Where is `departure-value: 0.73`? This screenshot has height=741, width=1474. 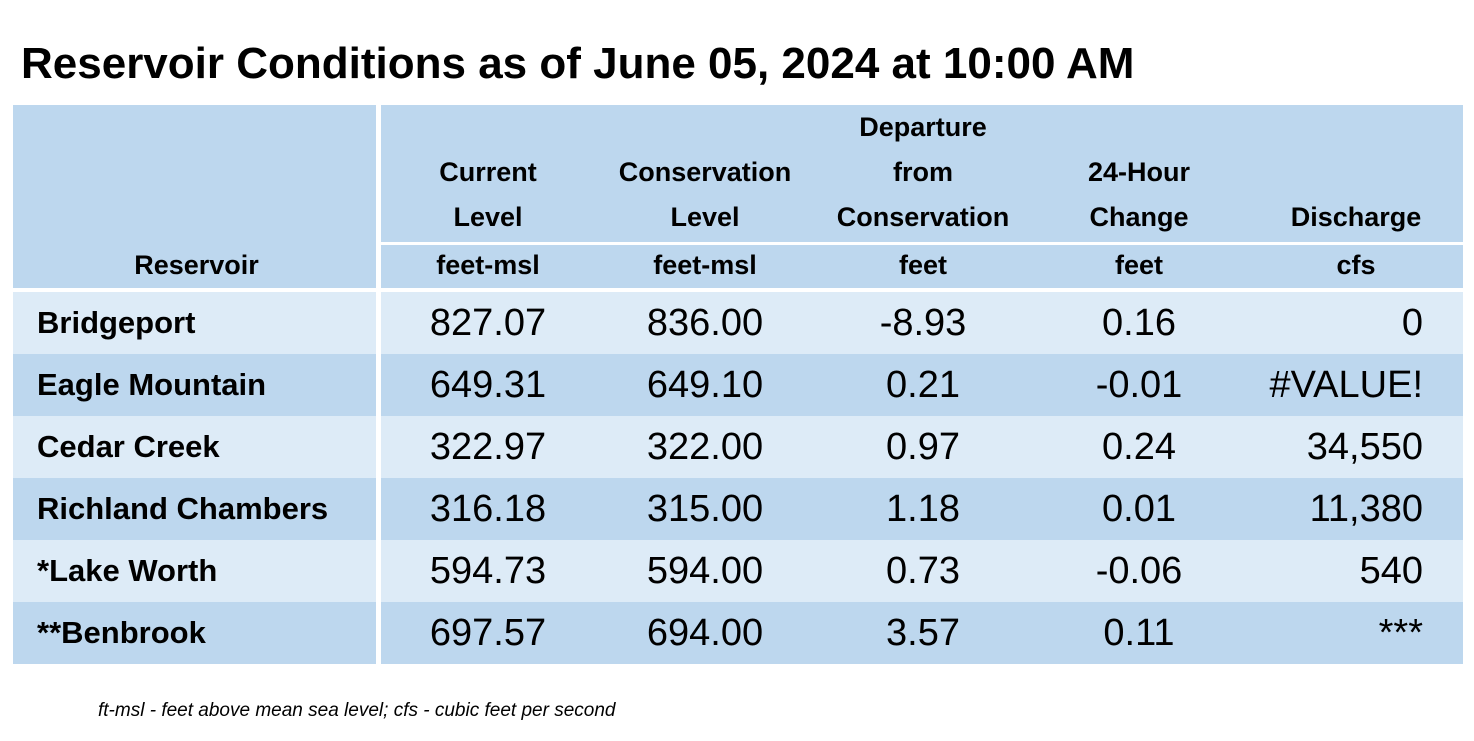
departure-value: 0.73 is located at coordinates (923, 571).